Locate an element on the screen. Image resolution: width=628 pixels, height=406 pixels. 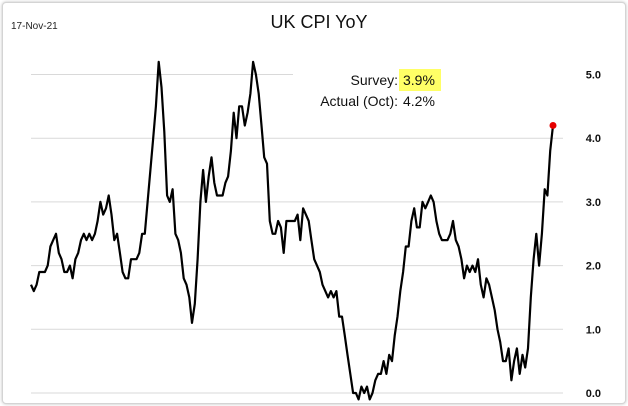
y-tick-label: 0.0 is located at coordinates (593, 394).